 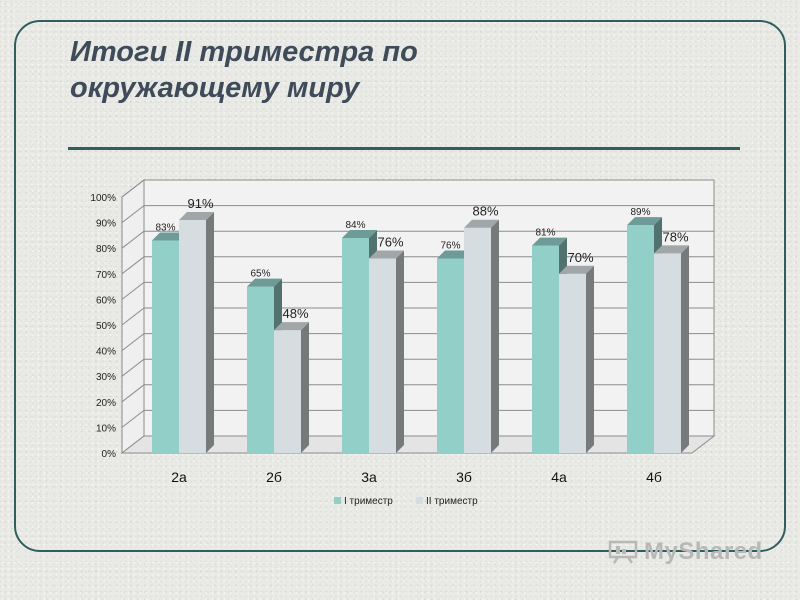 I want to click on watermark-text: MyShared, so click(x=703, y=551).